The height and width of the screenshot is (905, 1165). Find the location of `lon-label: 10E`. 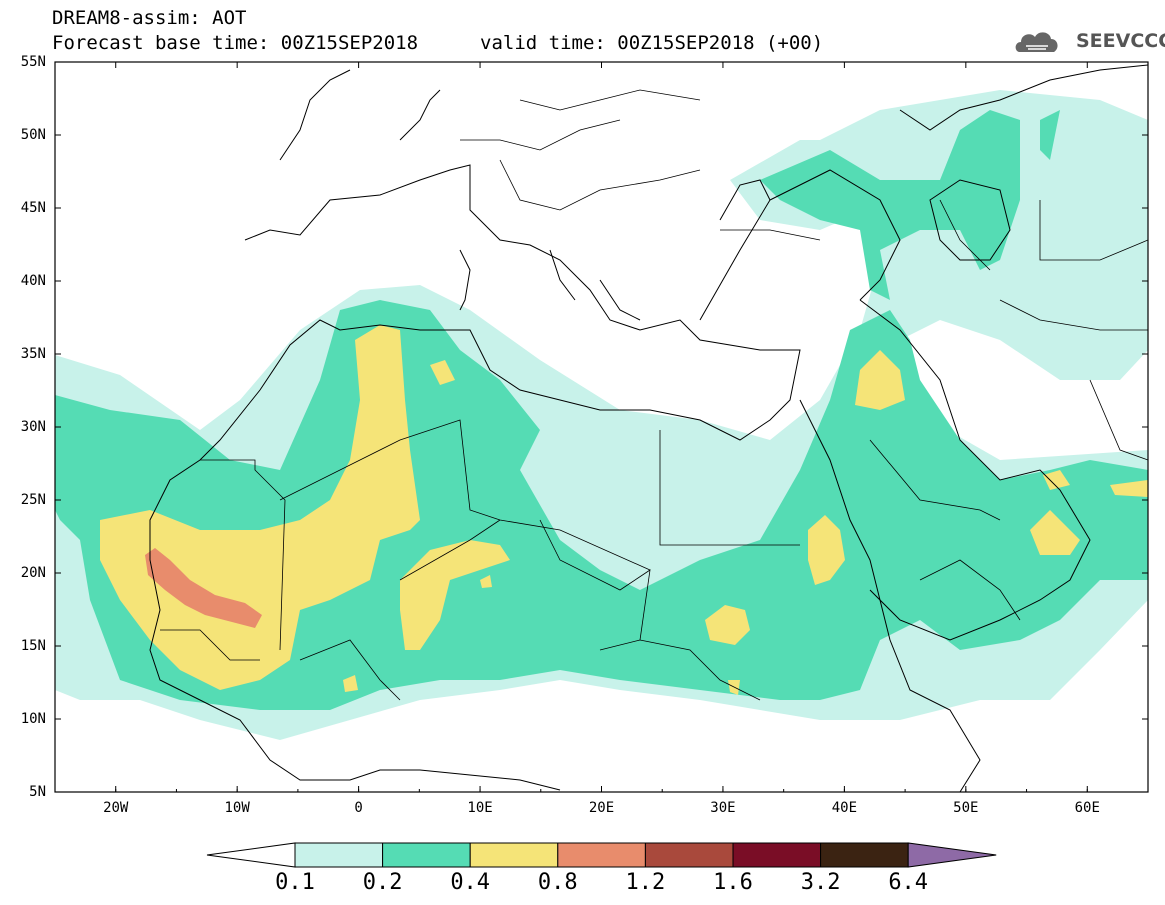

lon-label: 10E is located at coordinates (480, 808).